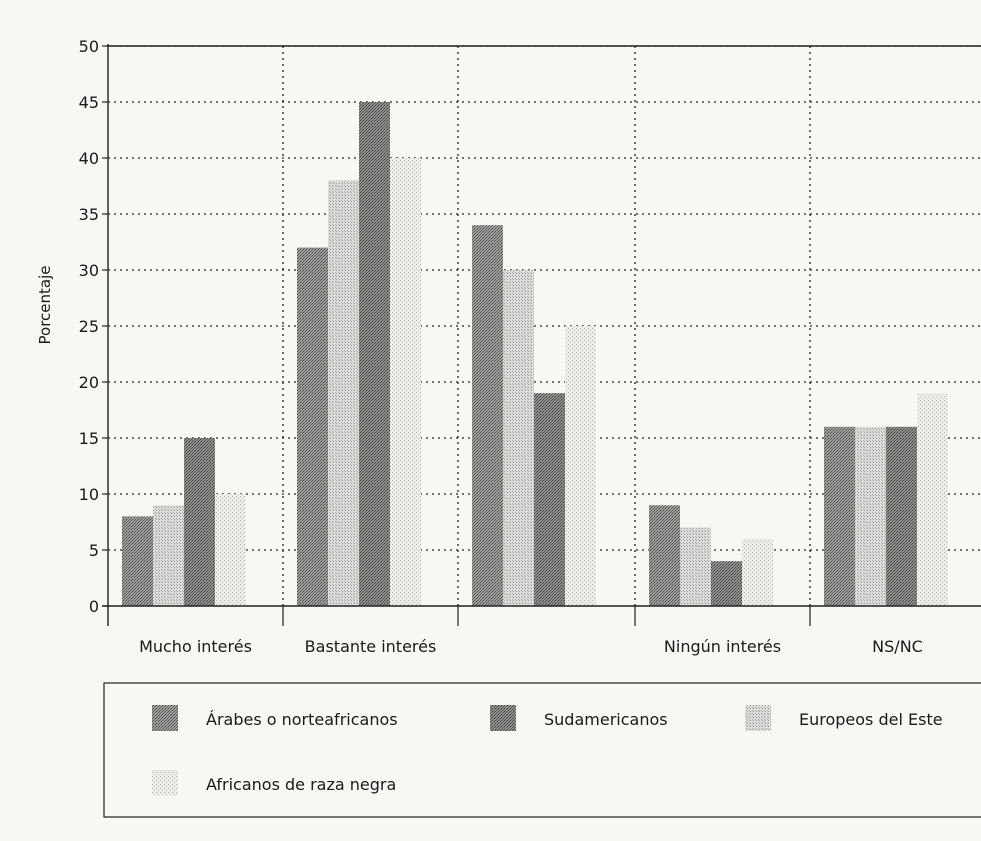 This screenshot has height=841, width=981. I want to click on y-tick-label: 0, so click(94, 606).